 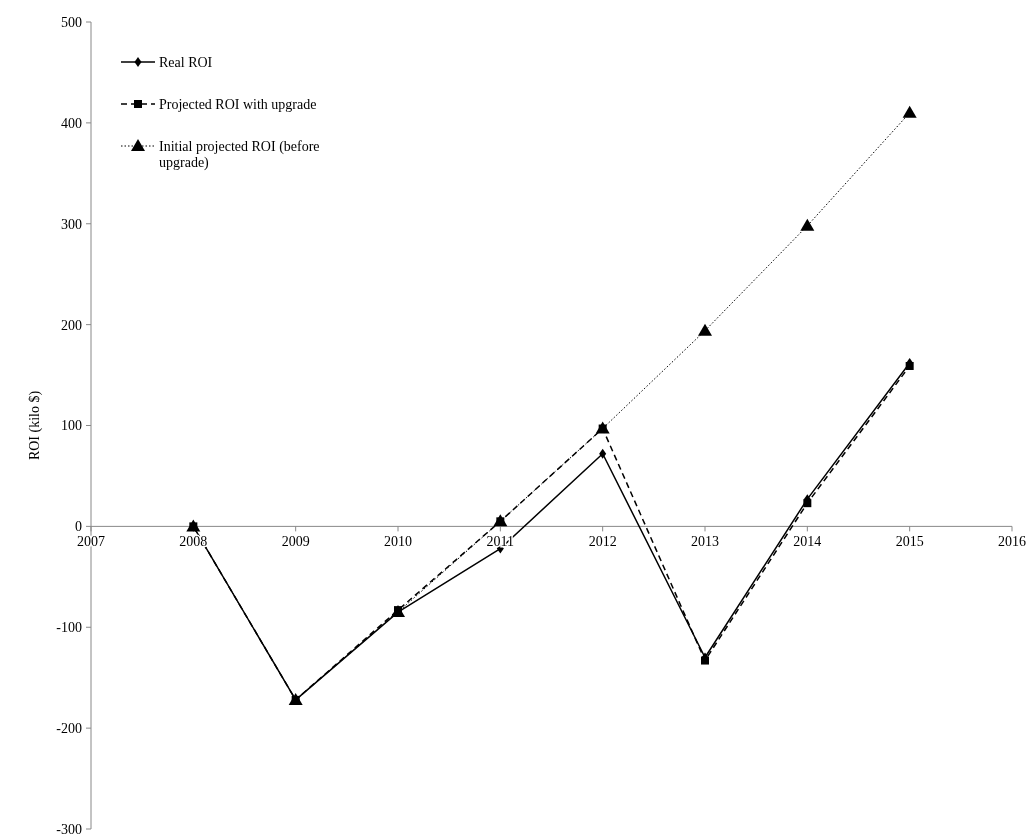 What do you see at coordinates (91, 542) in the screenshot?
I see `x-tick-label: 2007` at bounding box center [91, 542].